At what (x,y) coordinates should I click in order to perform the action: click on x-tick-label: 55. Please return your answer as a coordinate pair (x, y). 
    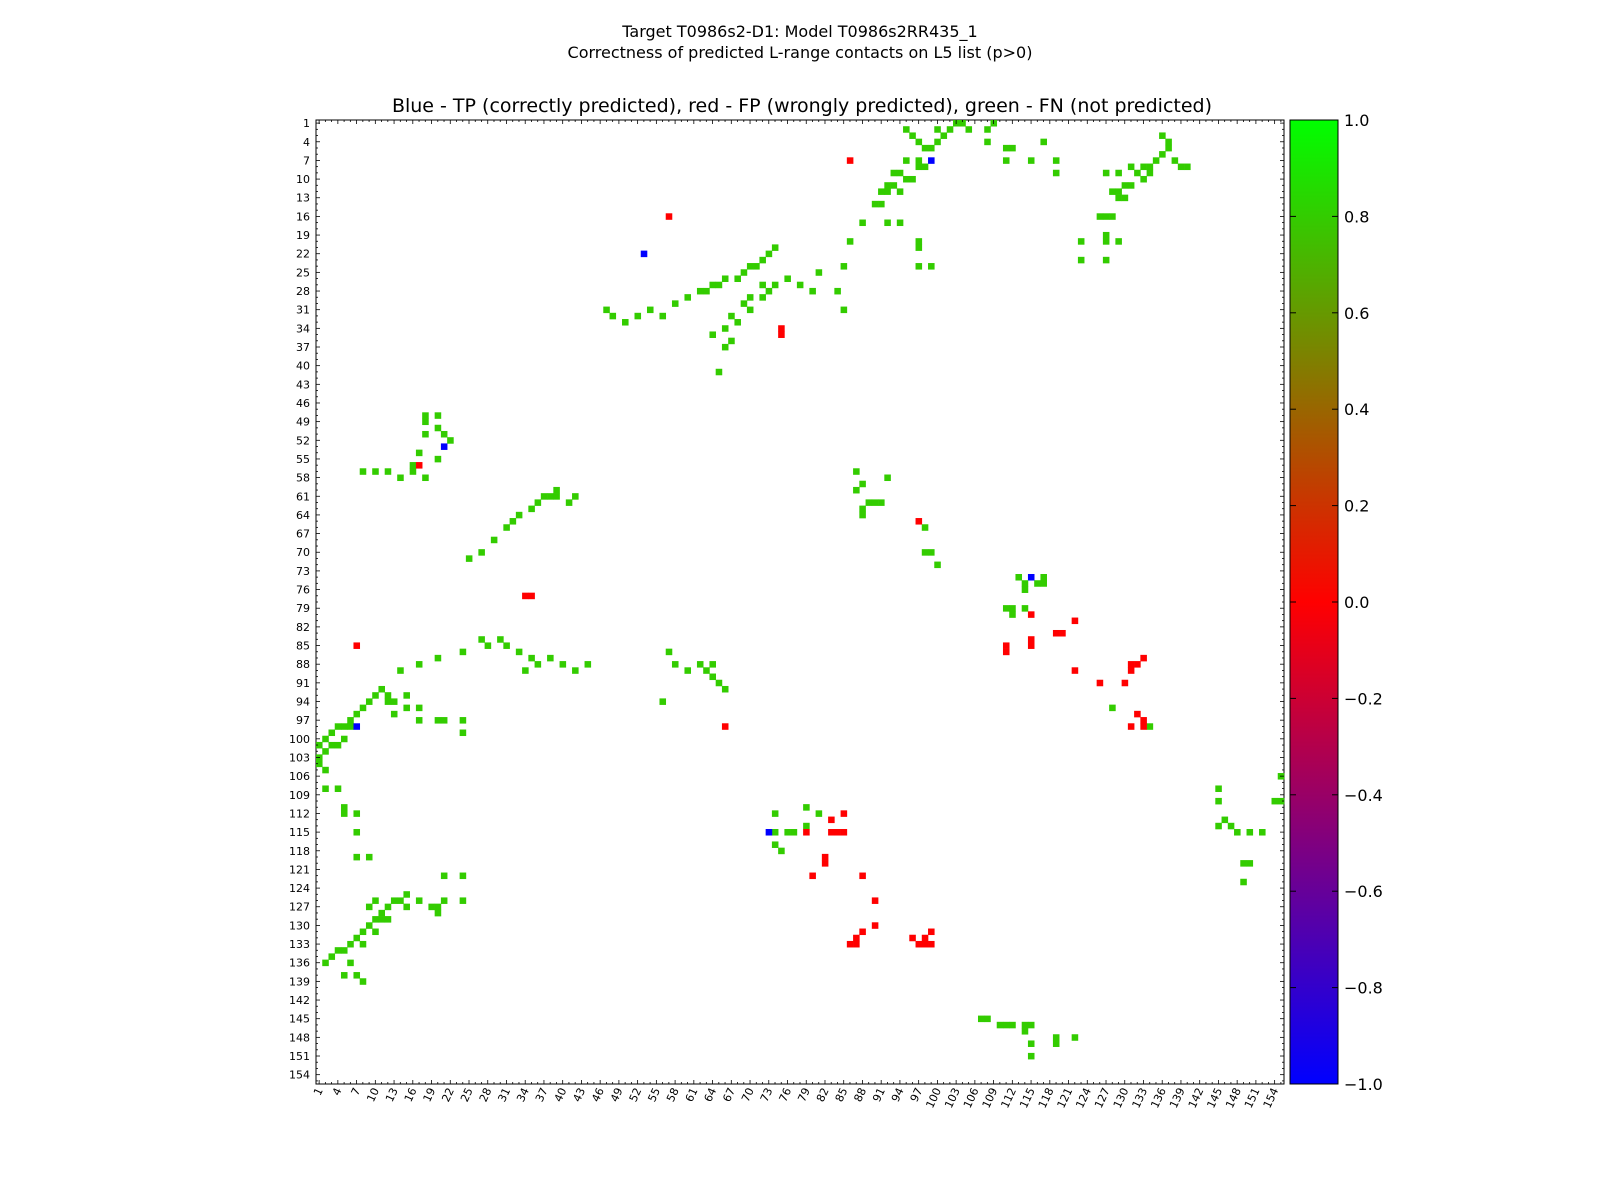
    Looking at the image, I should click on (654, 1095).